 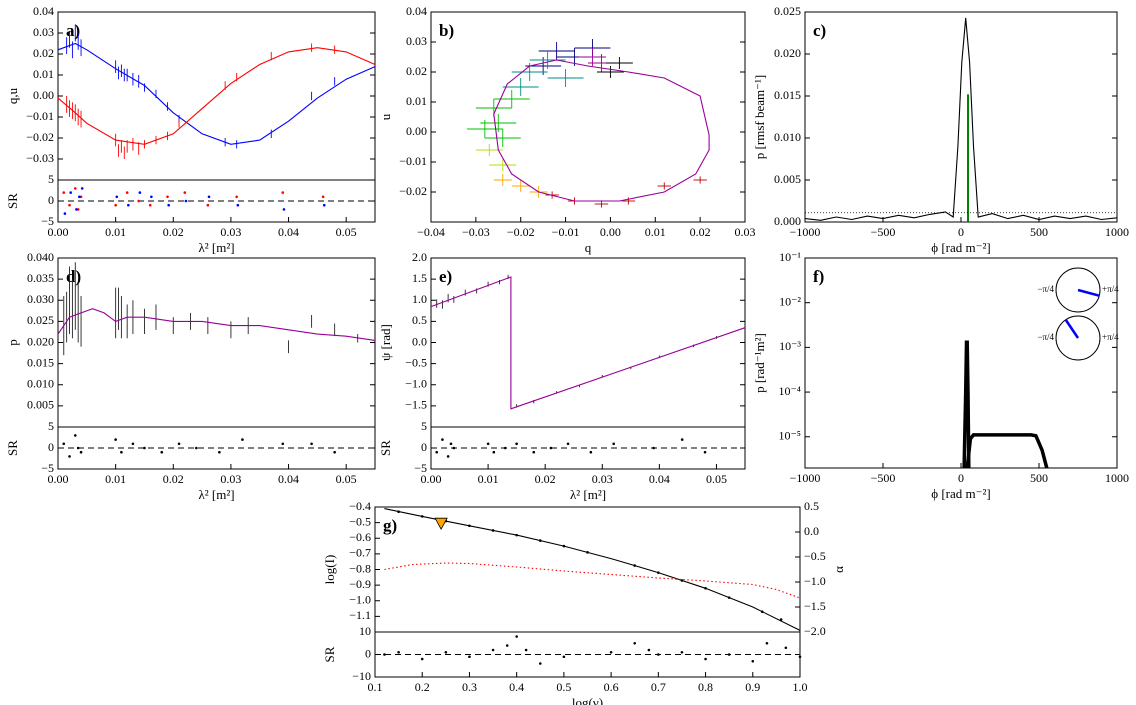 What do you see at coordinates (752, 687) in the screenshot?
I see `x-tick-label: 0.9` at bounding box center [752, 687].